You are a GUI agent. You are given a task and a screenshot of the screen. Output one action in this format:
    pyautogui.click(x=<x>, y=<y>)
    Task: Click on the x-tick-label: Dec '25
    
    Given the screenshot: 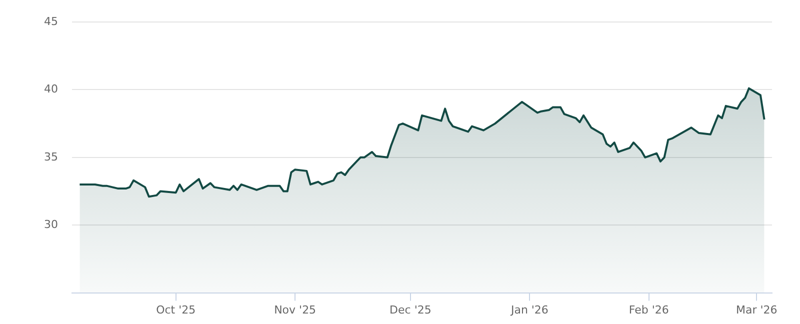 What is the action you would take?
    pyautogui.click(x=411, y=309)
    